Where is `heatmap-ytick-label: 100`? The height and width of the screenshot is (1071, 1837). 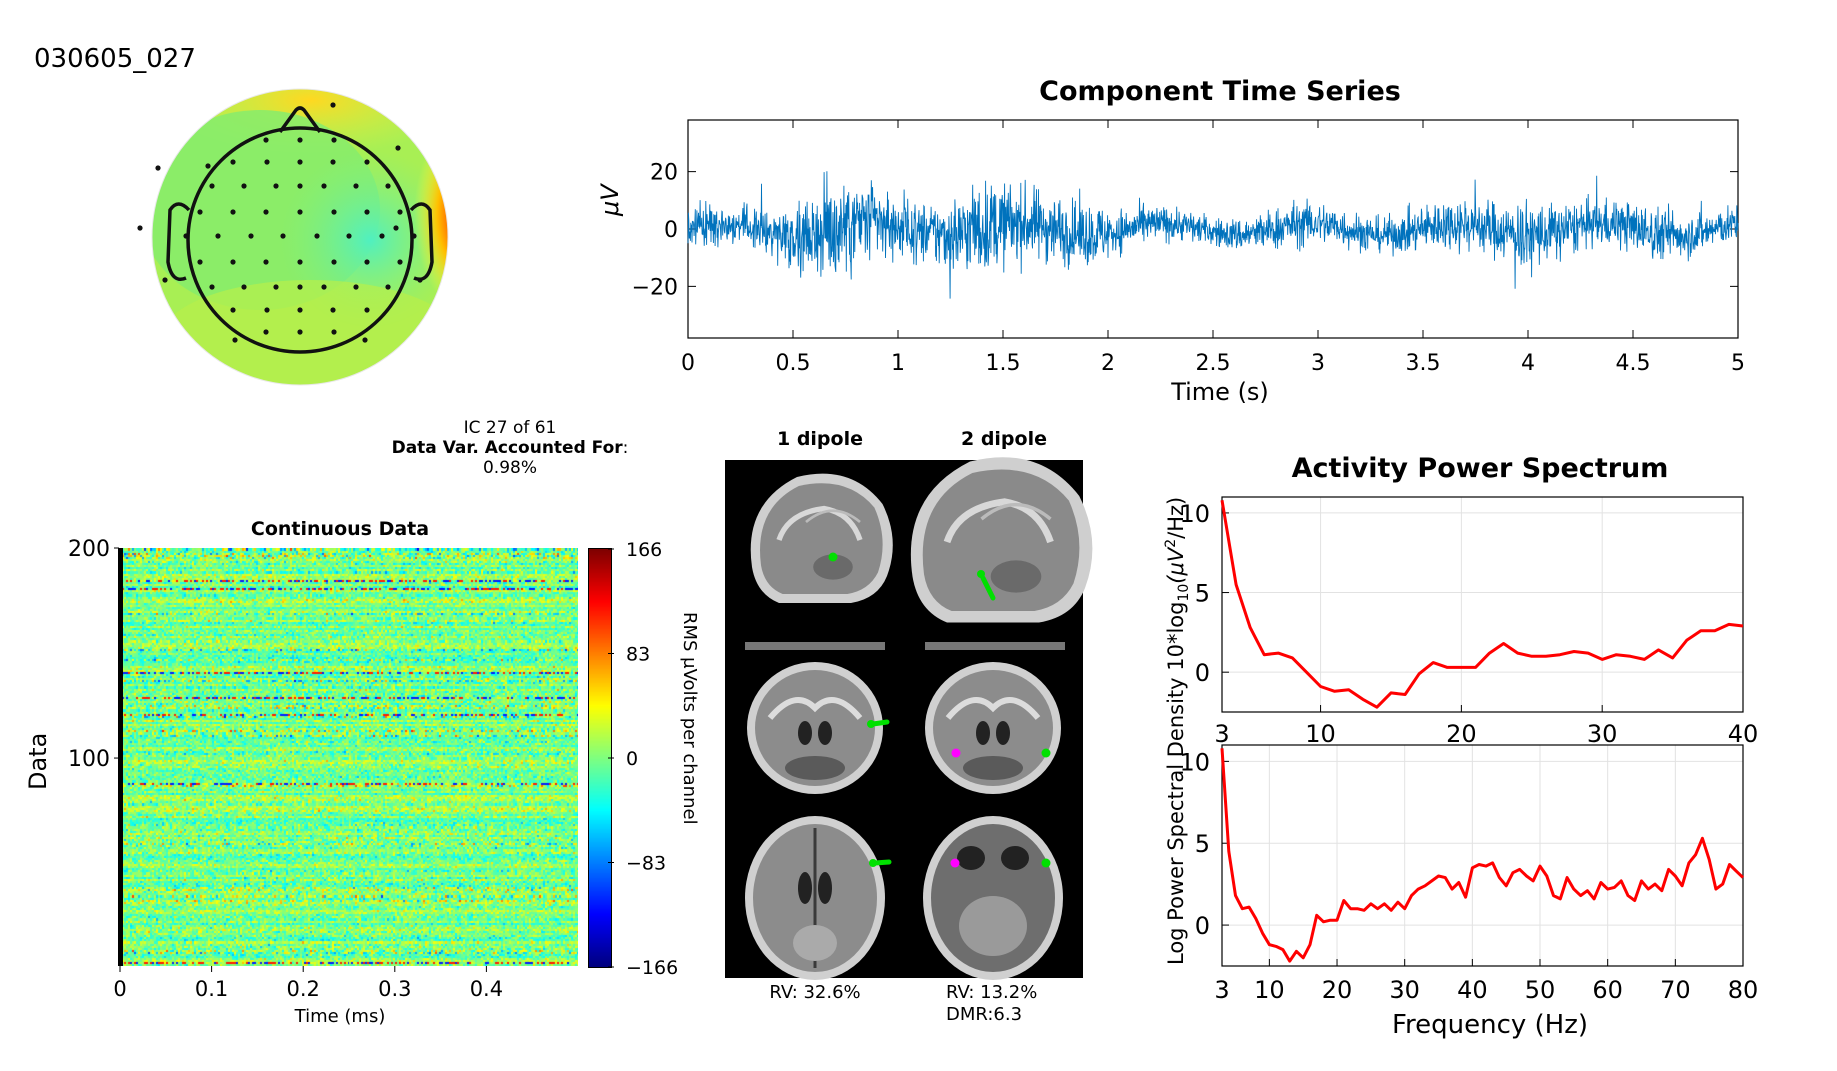 heatmap-ytick-label: 100 is located at coordinates (89, 759).